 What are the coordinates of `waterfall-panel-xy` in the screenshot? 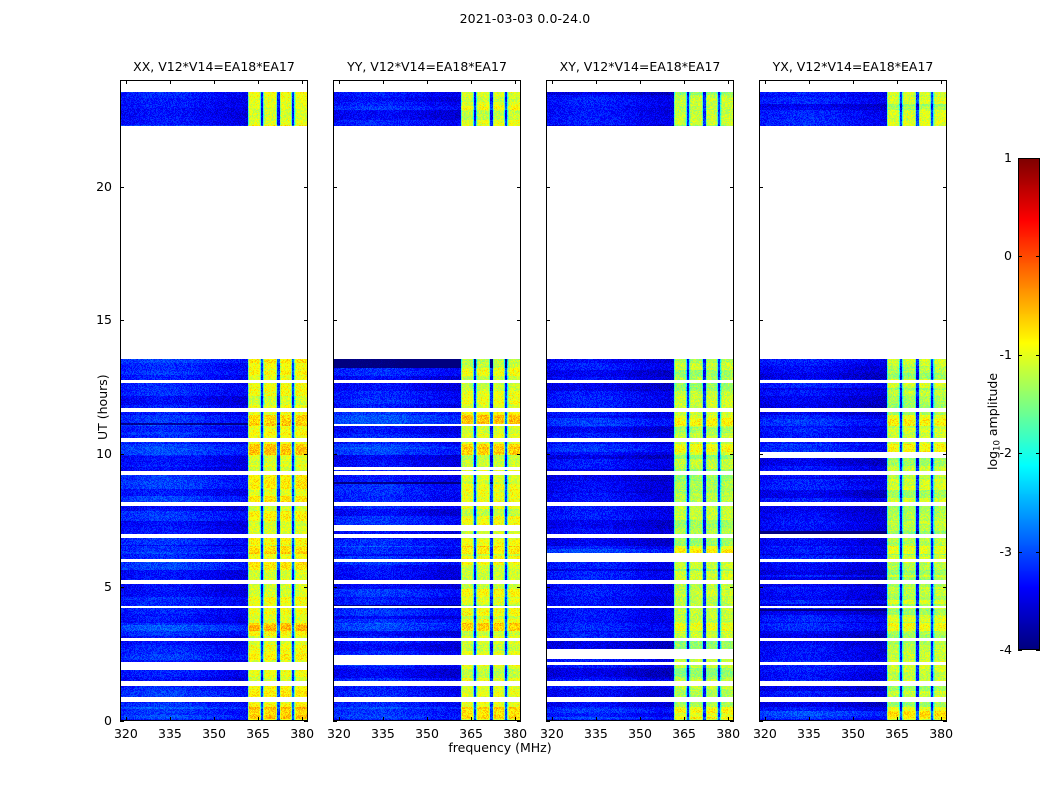 It's located at (640, 400).